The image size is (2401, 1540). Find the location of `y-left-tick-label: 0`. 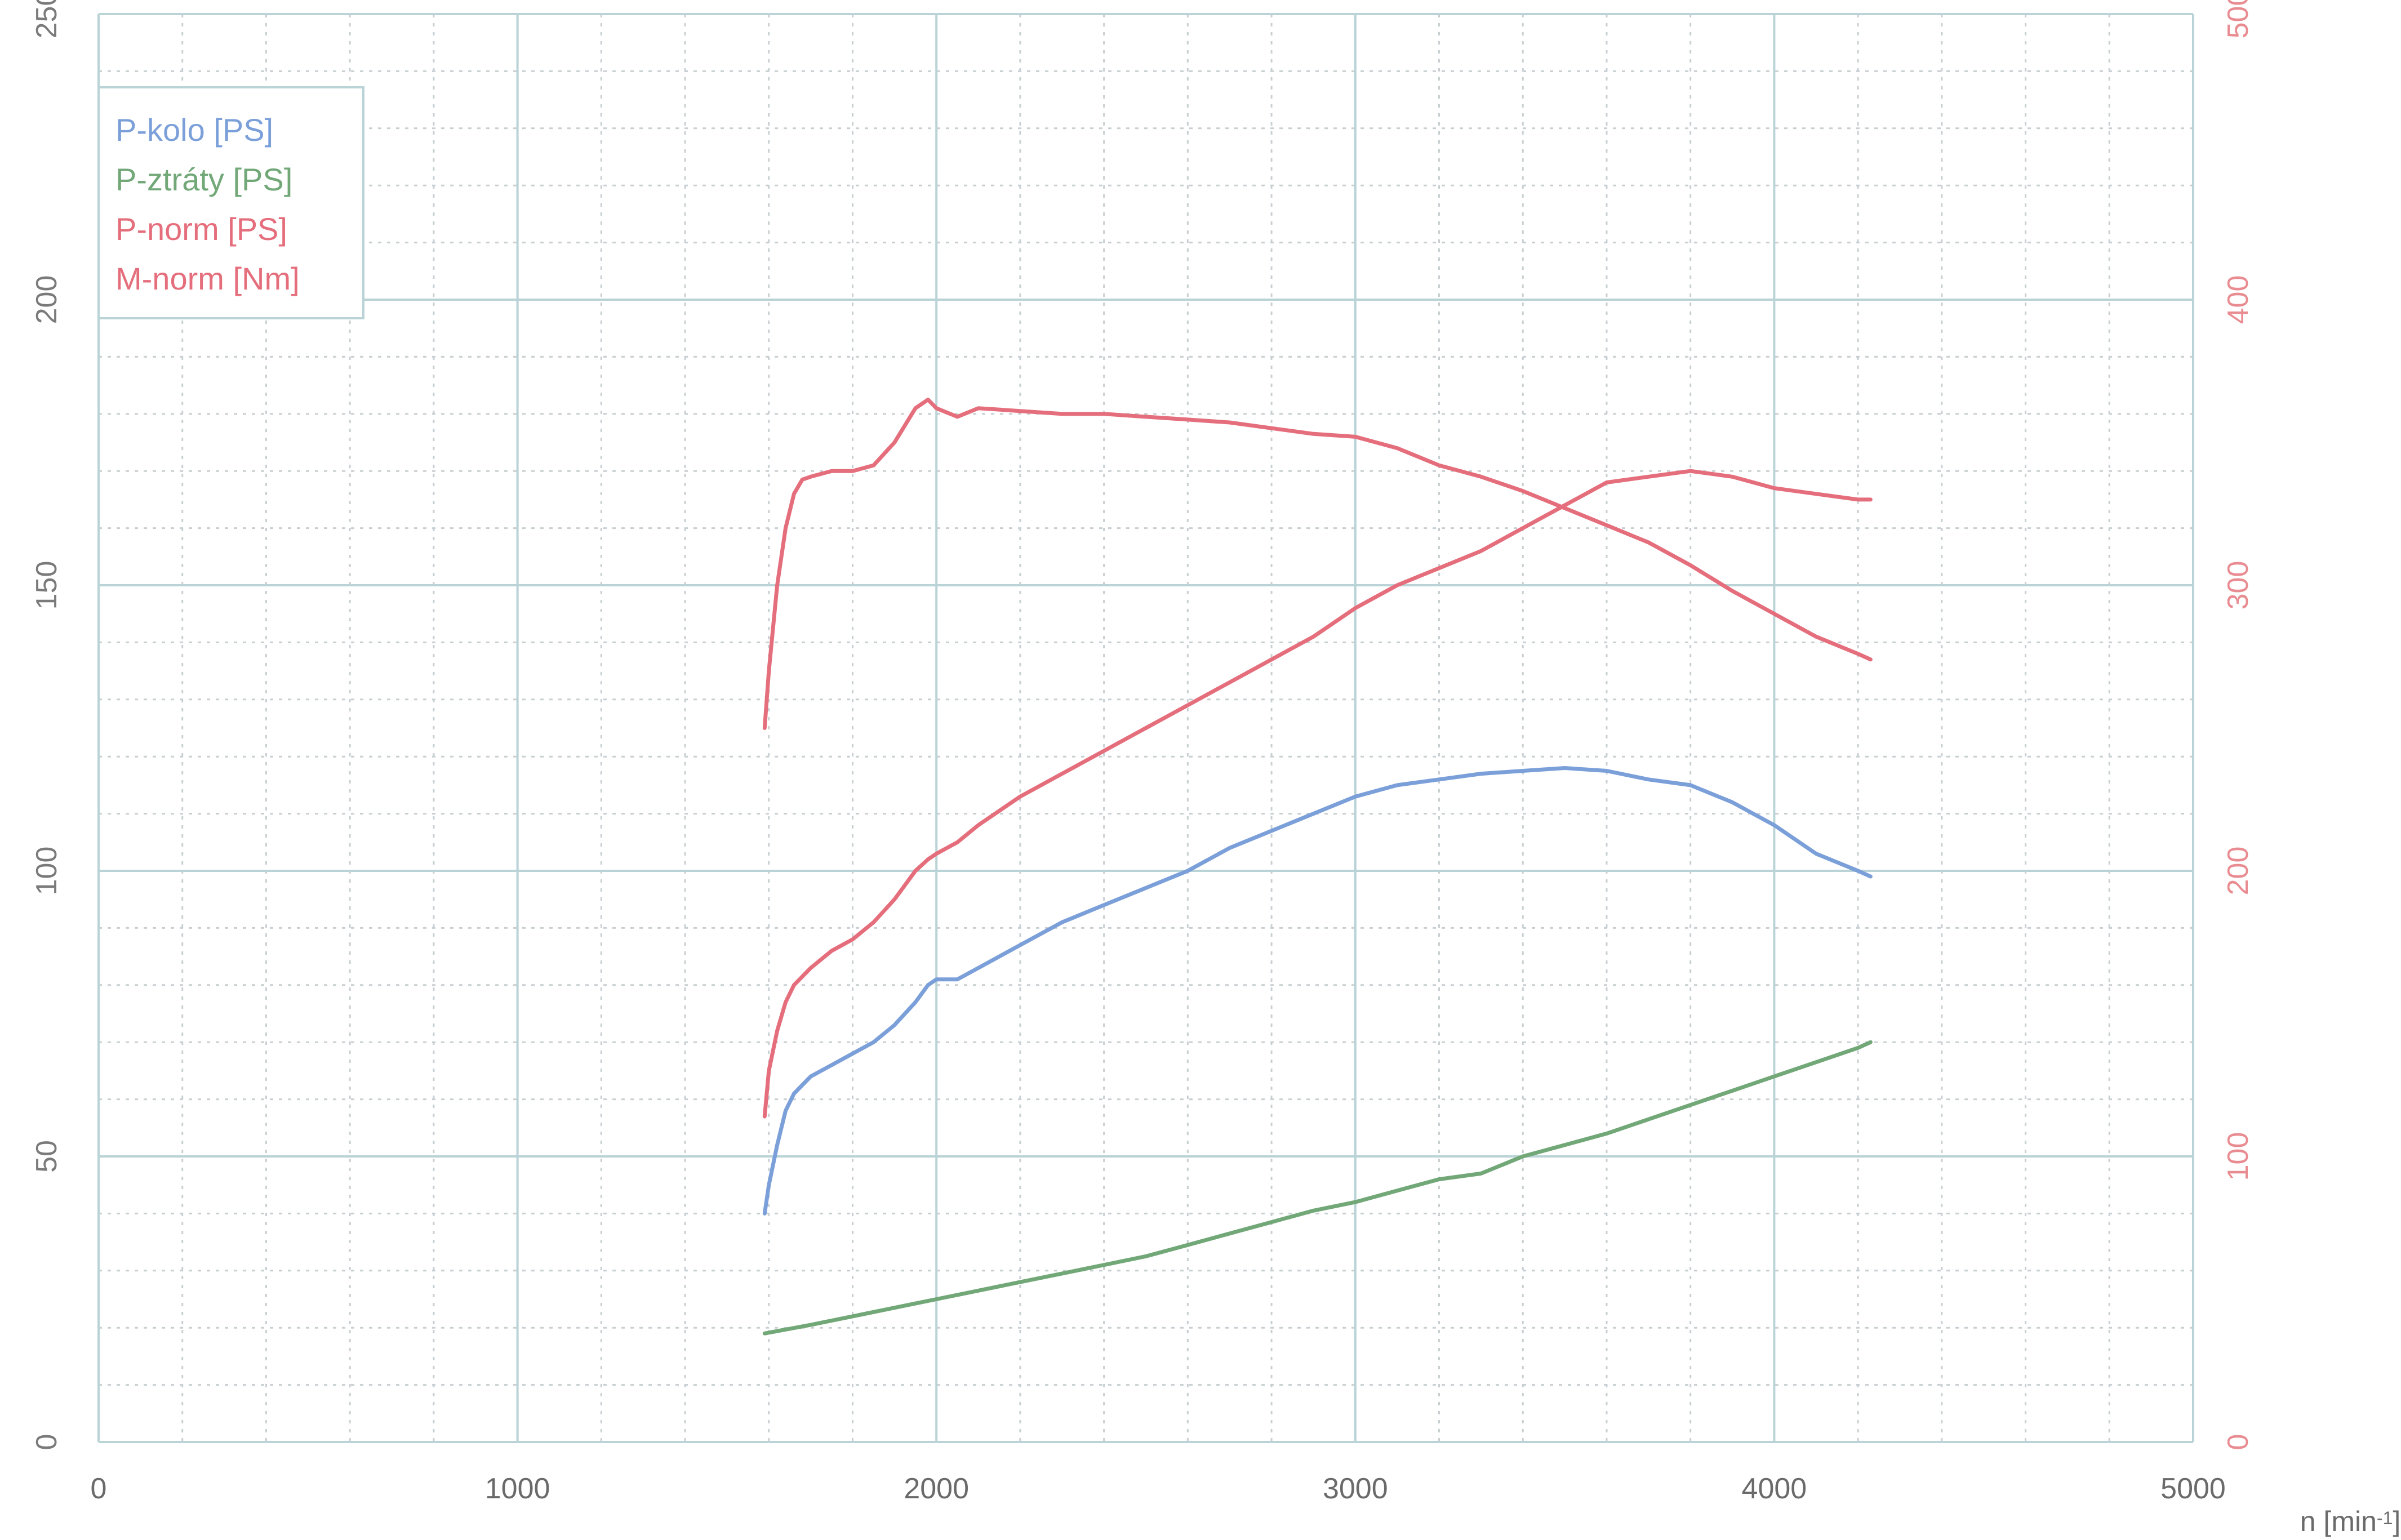

y-left-tick-label: 0 is located at coordinates (46, 1442).